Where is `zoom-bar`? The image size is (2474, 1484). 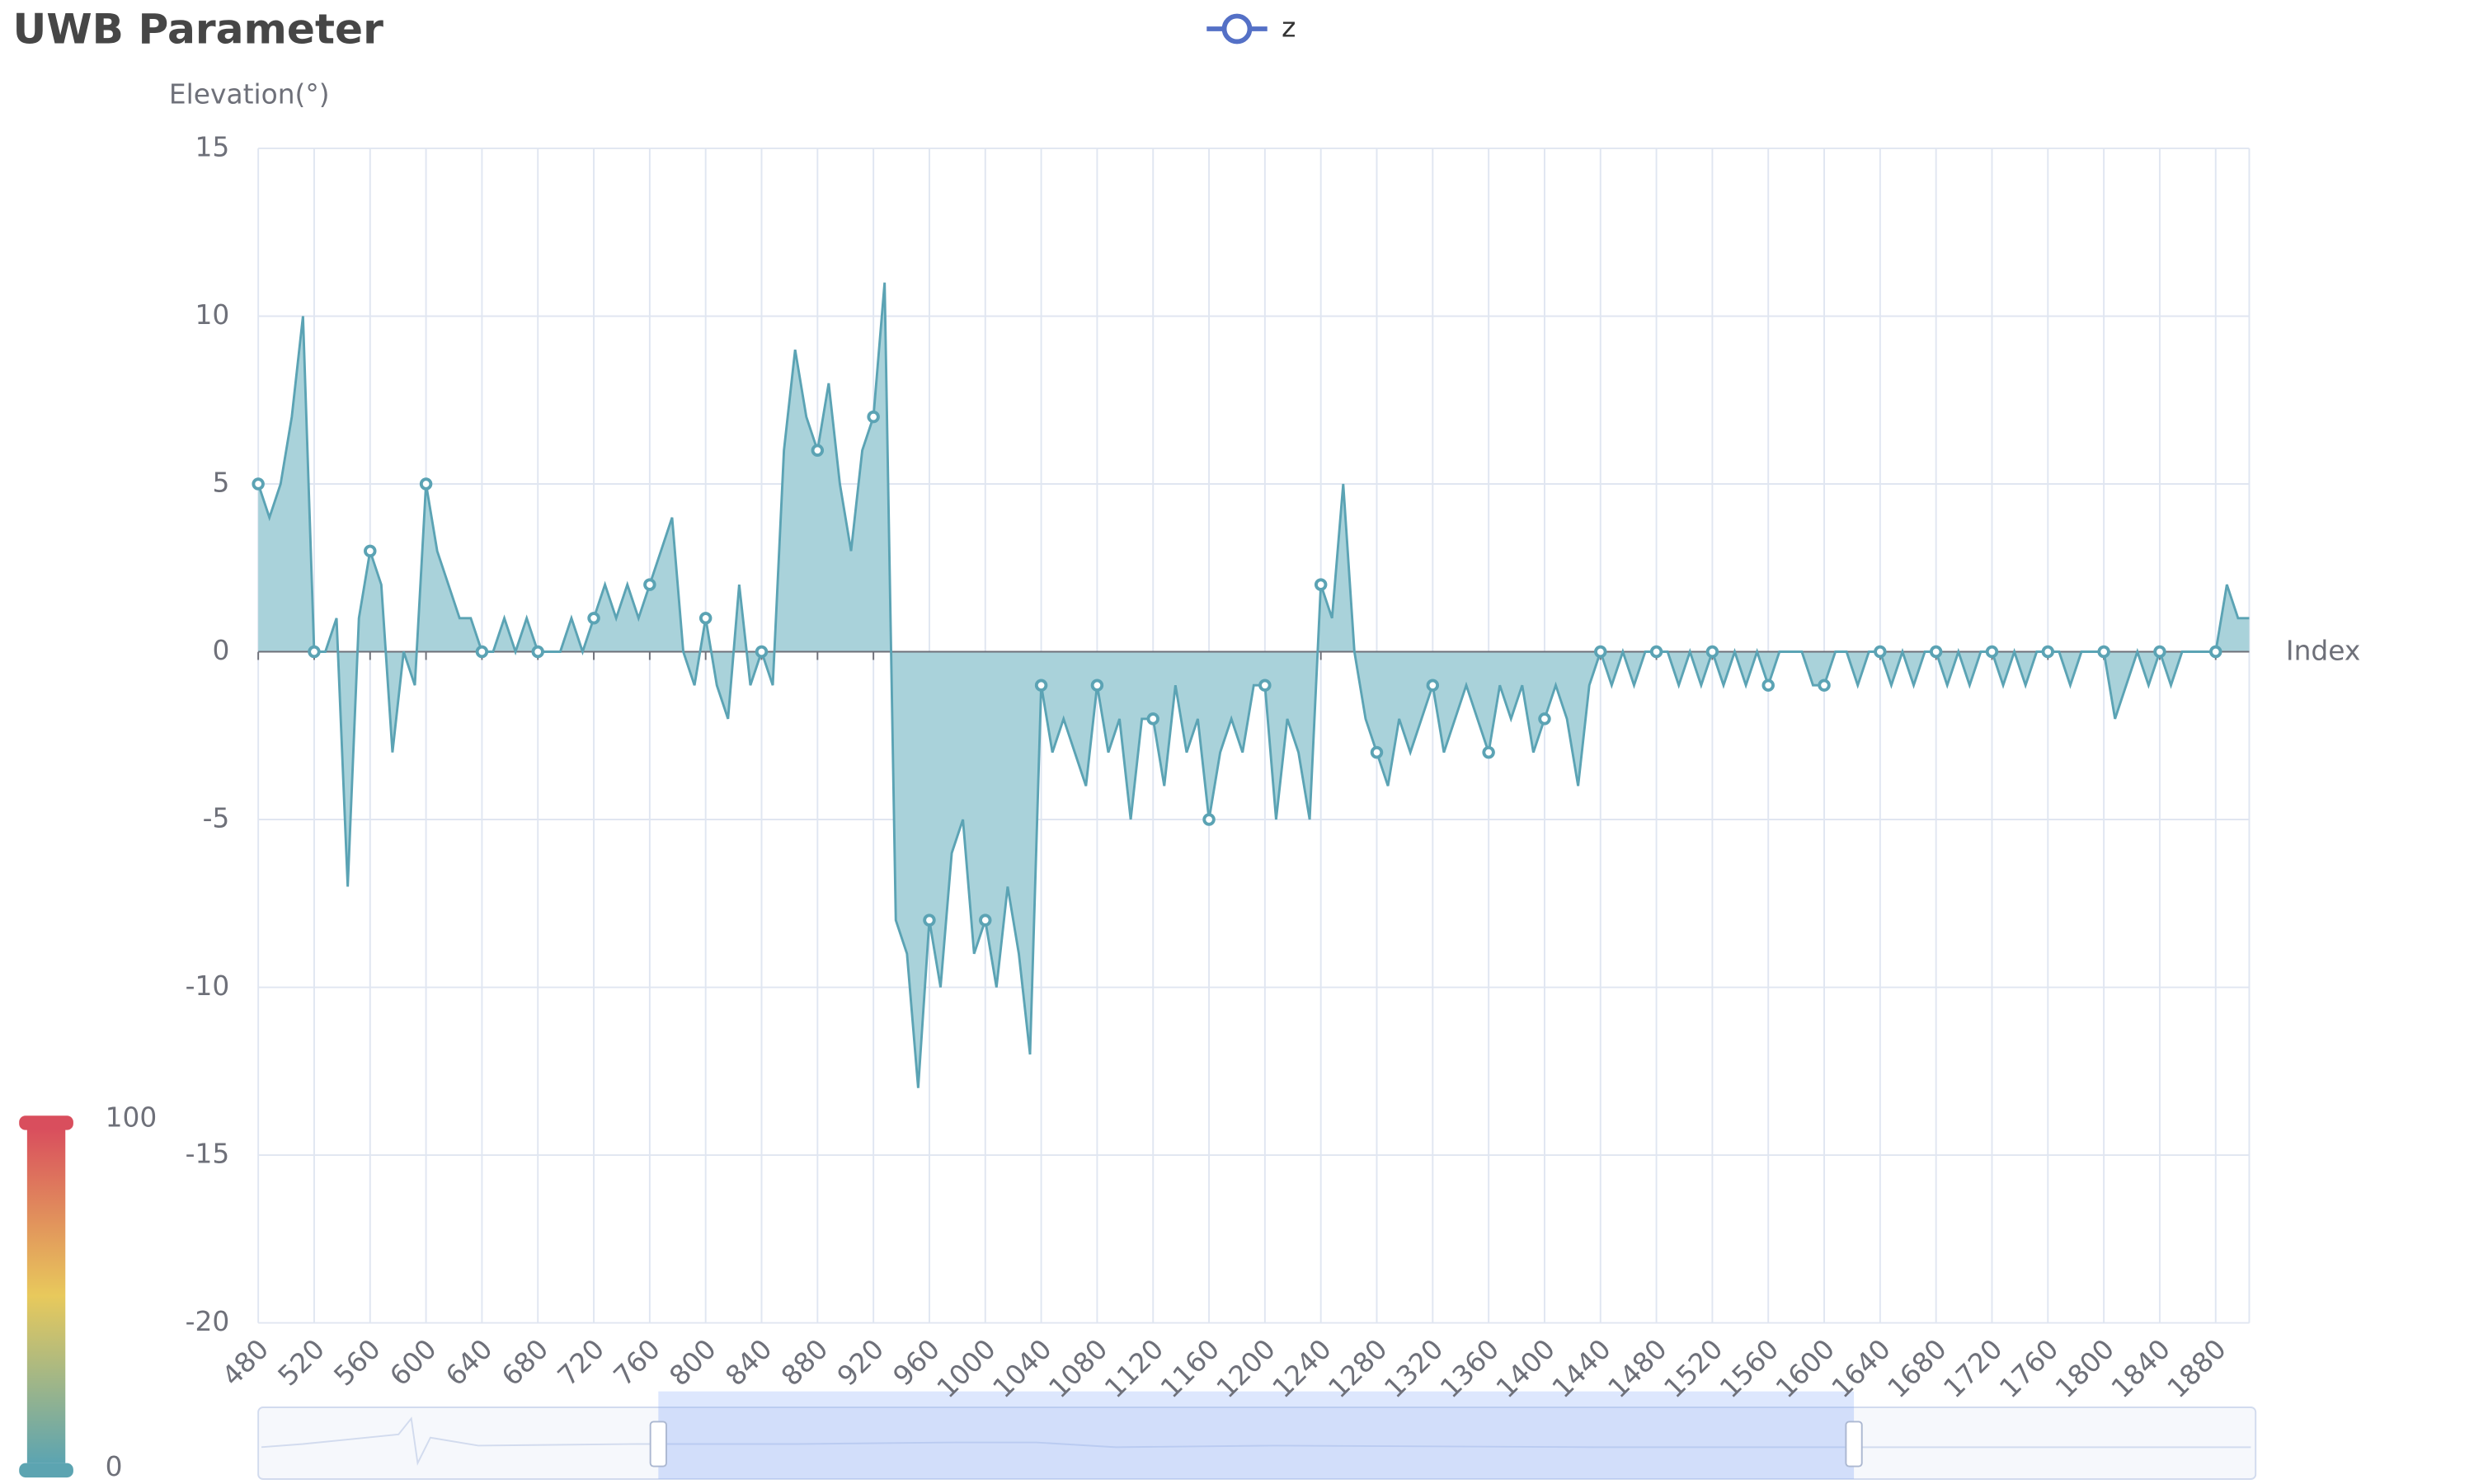
zoom-bar is located at coordinates (1256, 1399).